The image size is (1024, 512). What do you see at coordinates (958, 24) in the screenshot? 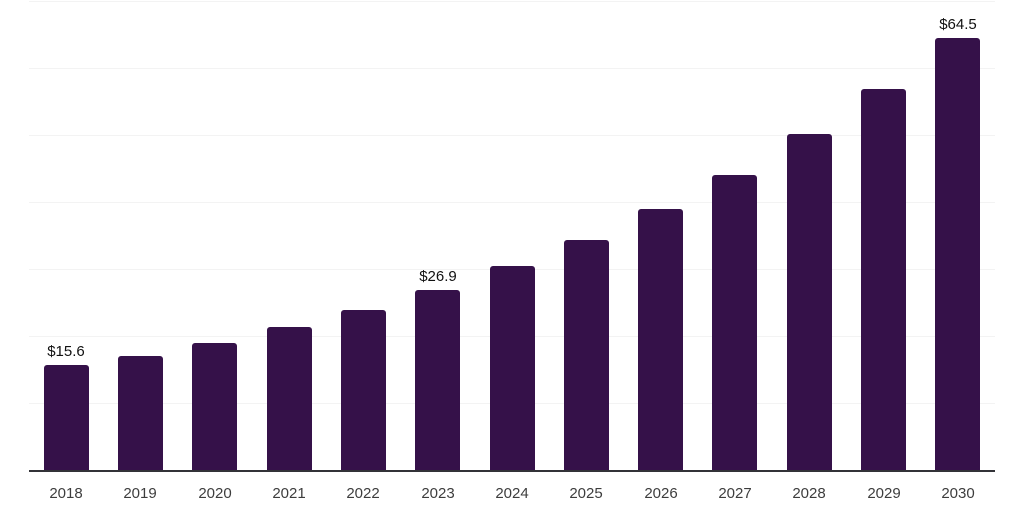
I see `data-label-2030: $64.5` at bounding box center [958, 24].